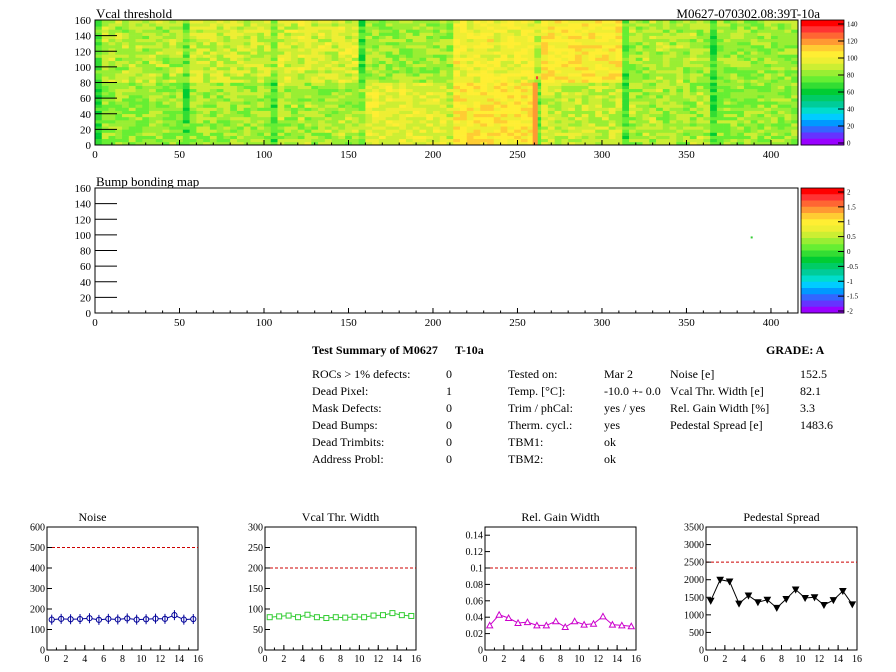 The height and width of the screenshot is (672, 896). What do you see at coordinates (694, 615) in the screenshot?
I see `y-tick-label: 1000` at bounding box center [694, 615].